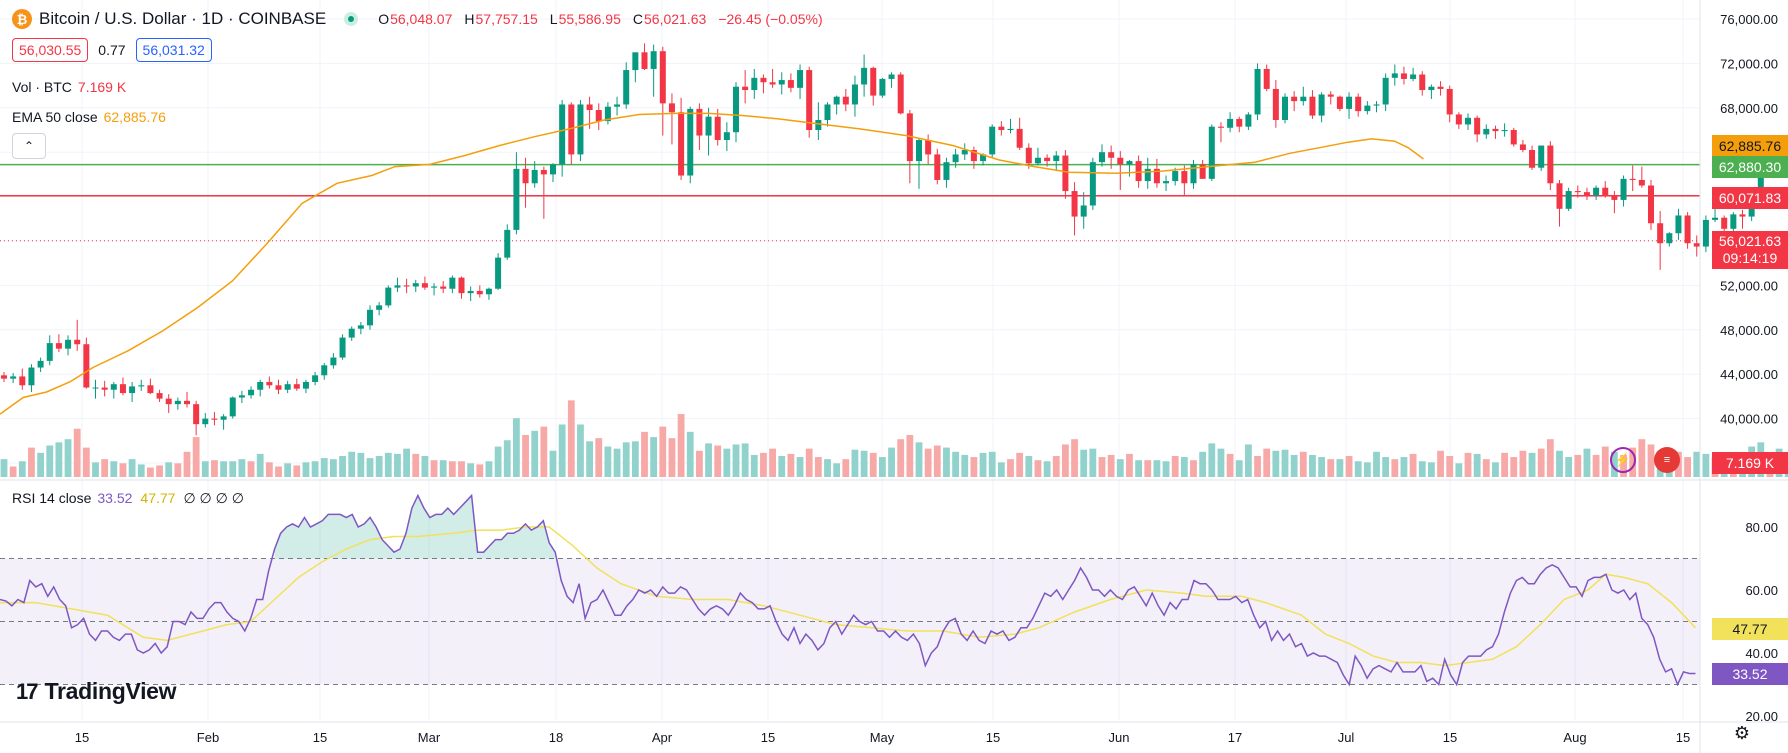  Describe the element at coordinates (173, 50) in the screenshot. I see `buy-price-button: 56,031.32` at that location.